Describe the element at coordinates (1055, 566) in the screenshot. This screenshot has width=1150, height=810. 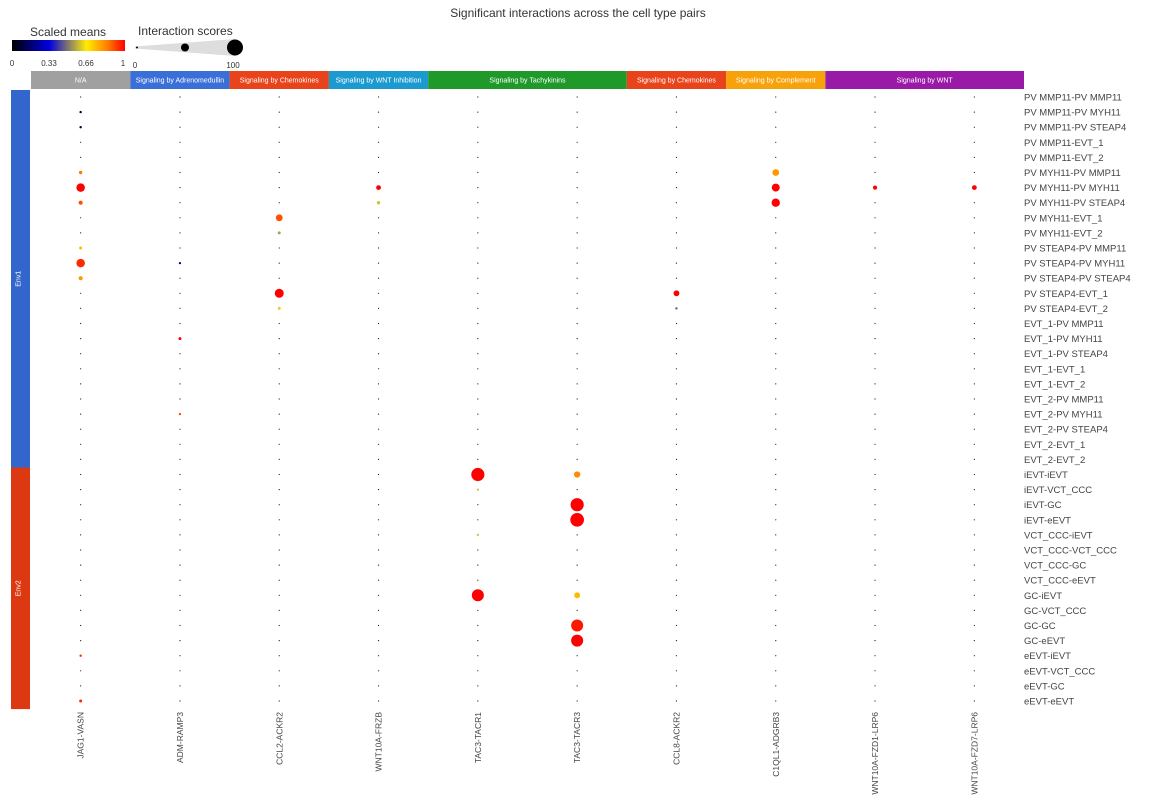
I see `row-label: VCT_CCC-GC` at that location.